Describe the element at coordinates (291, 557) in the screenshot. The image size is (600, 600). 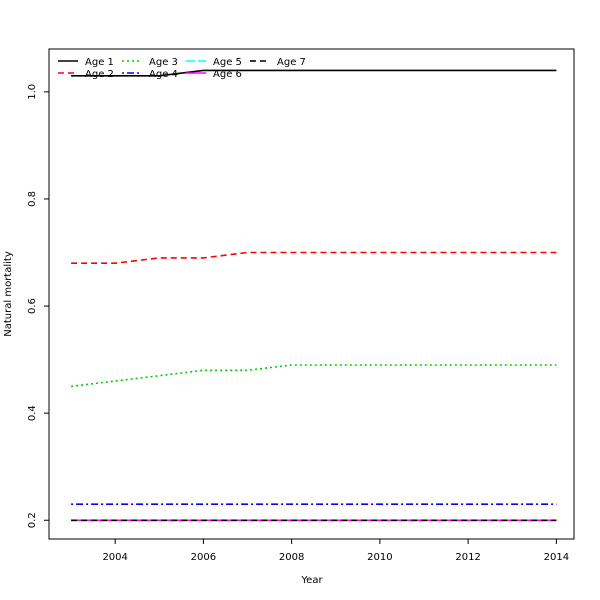
I see `x-tick-label: 2008` at that location.